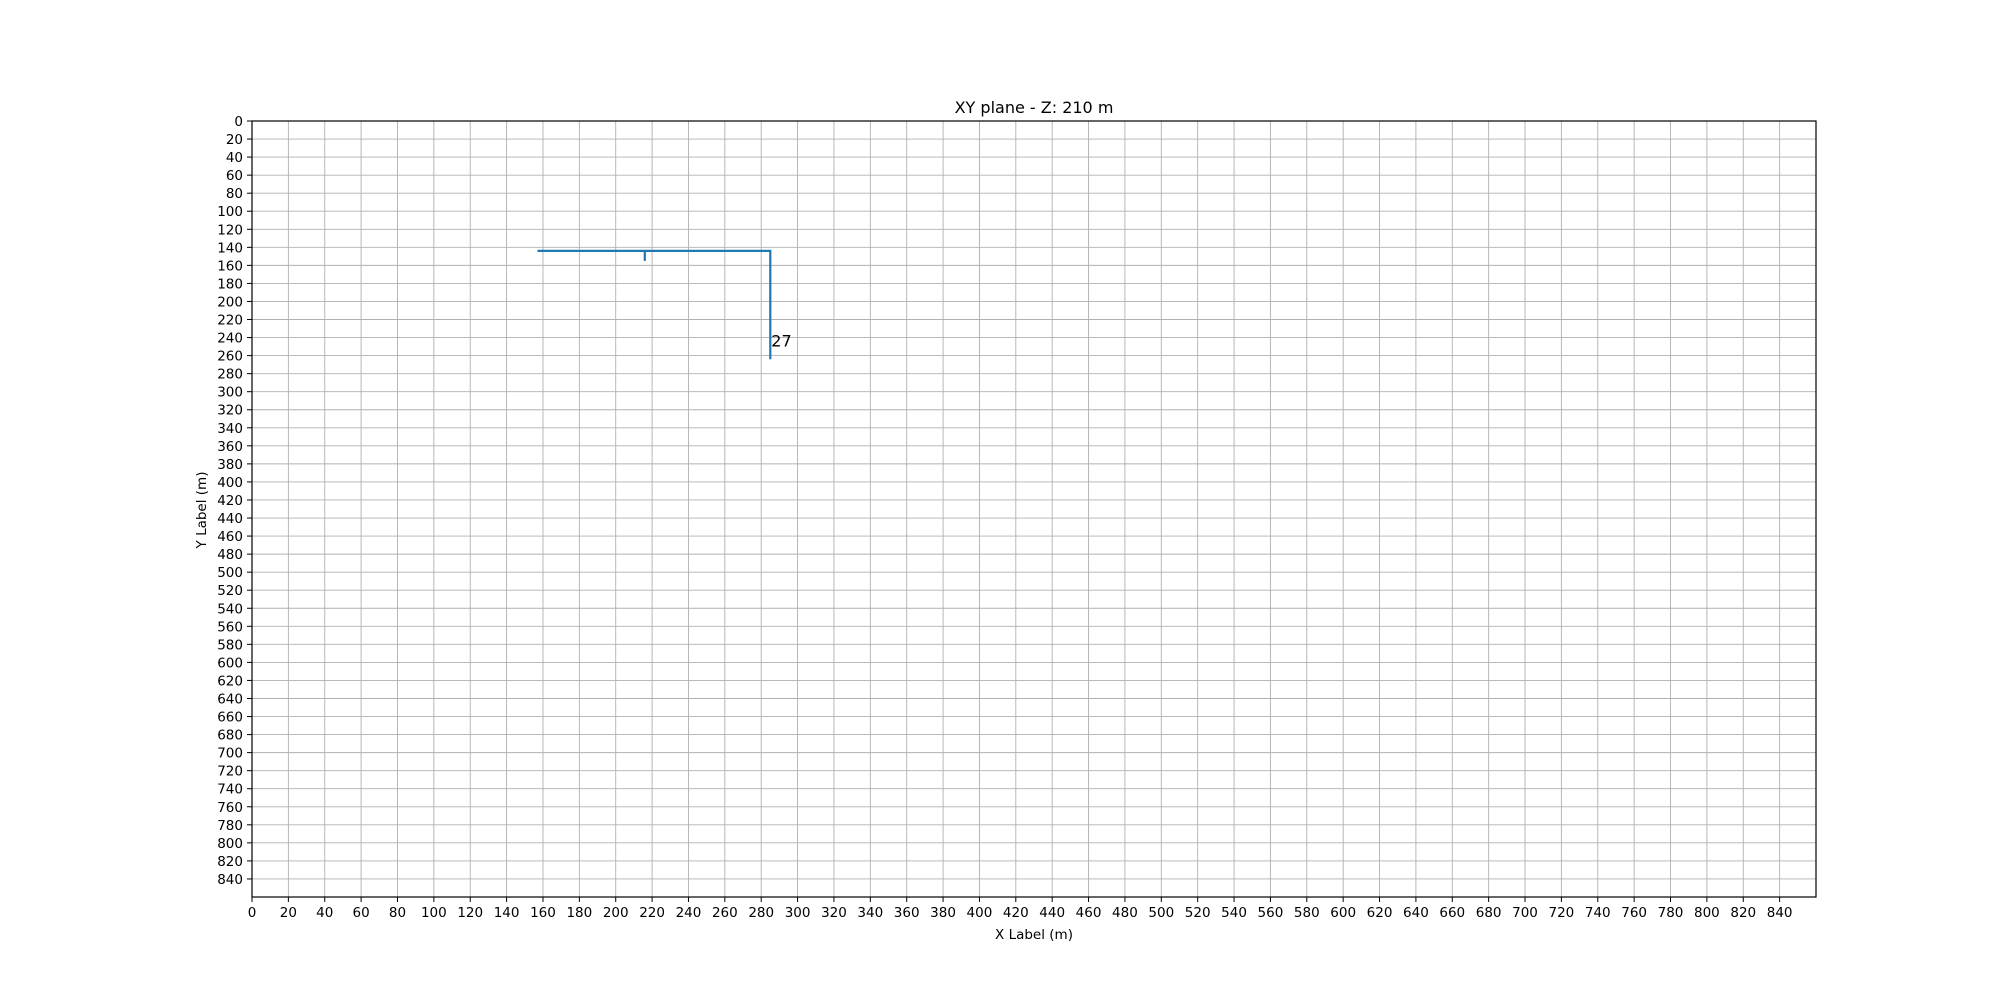 The height and width of the screenshot is (1000, 2000). I want to click on y-tick-label: 400, so click(230, 483).